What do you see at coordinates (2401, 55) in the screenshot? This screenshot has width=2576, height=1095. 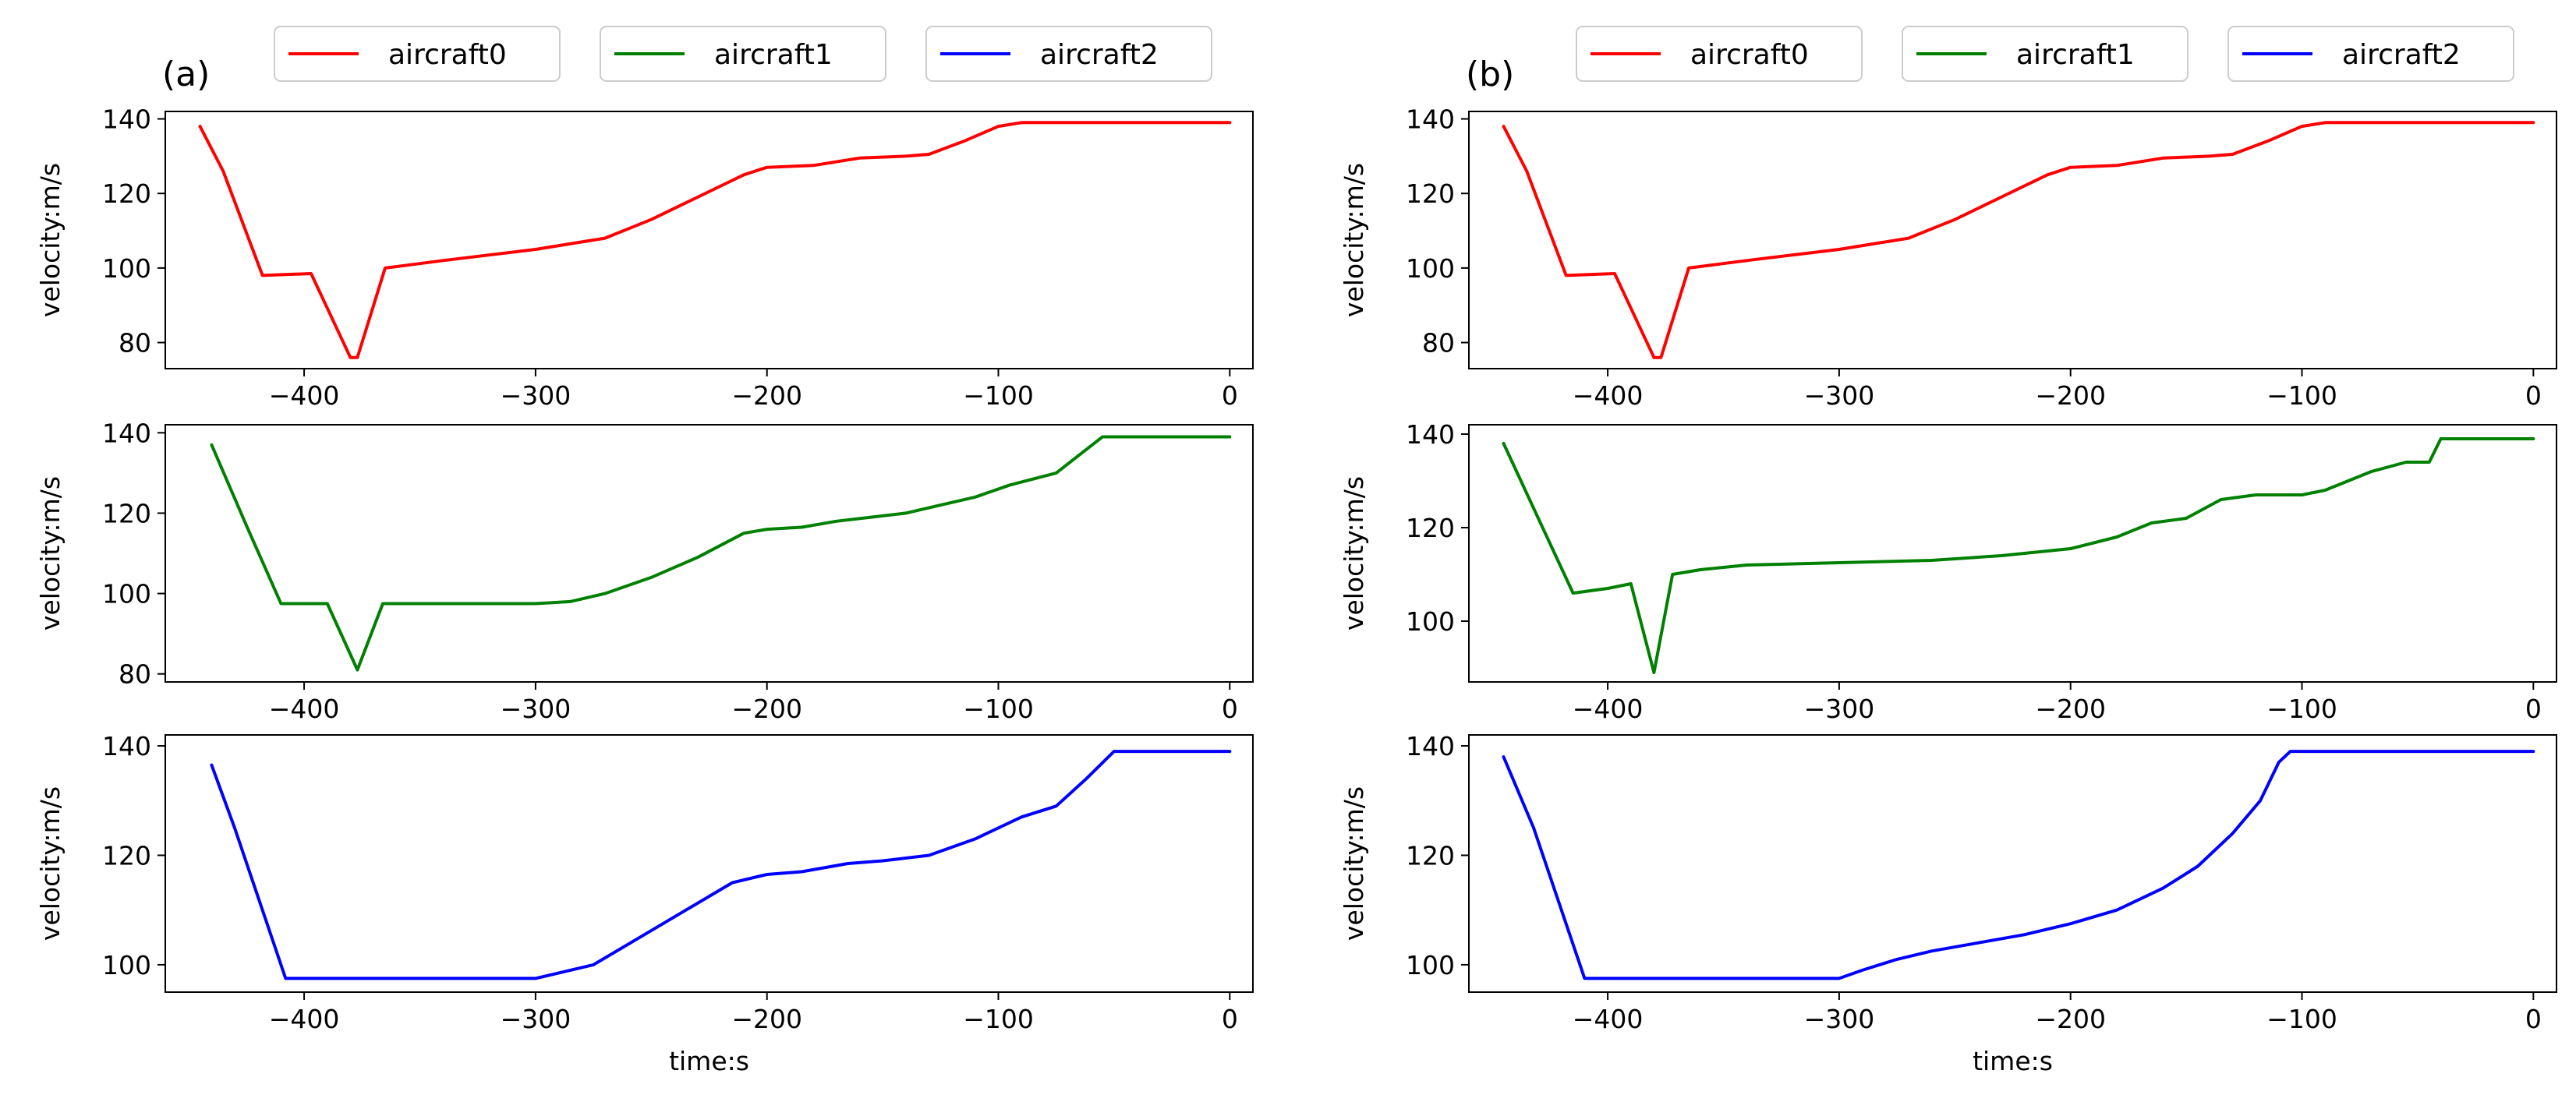 I see `legend-b-label-2: aircraft2` at bounding box center [2401, 55].